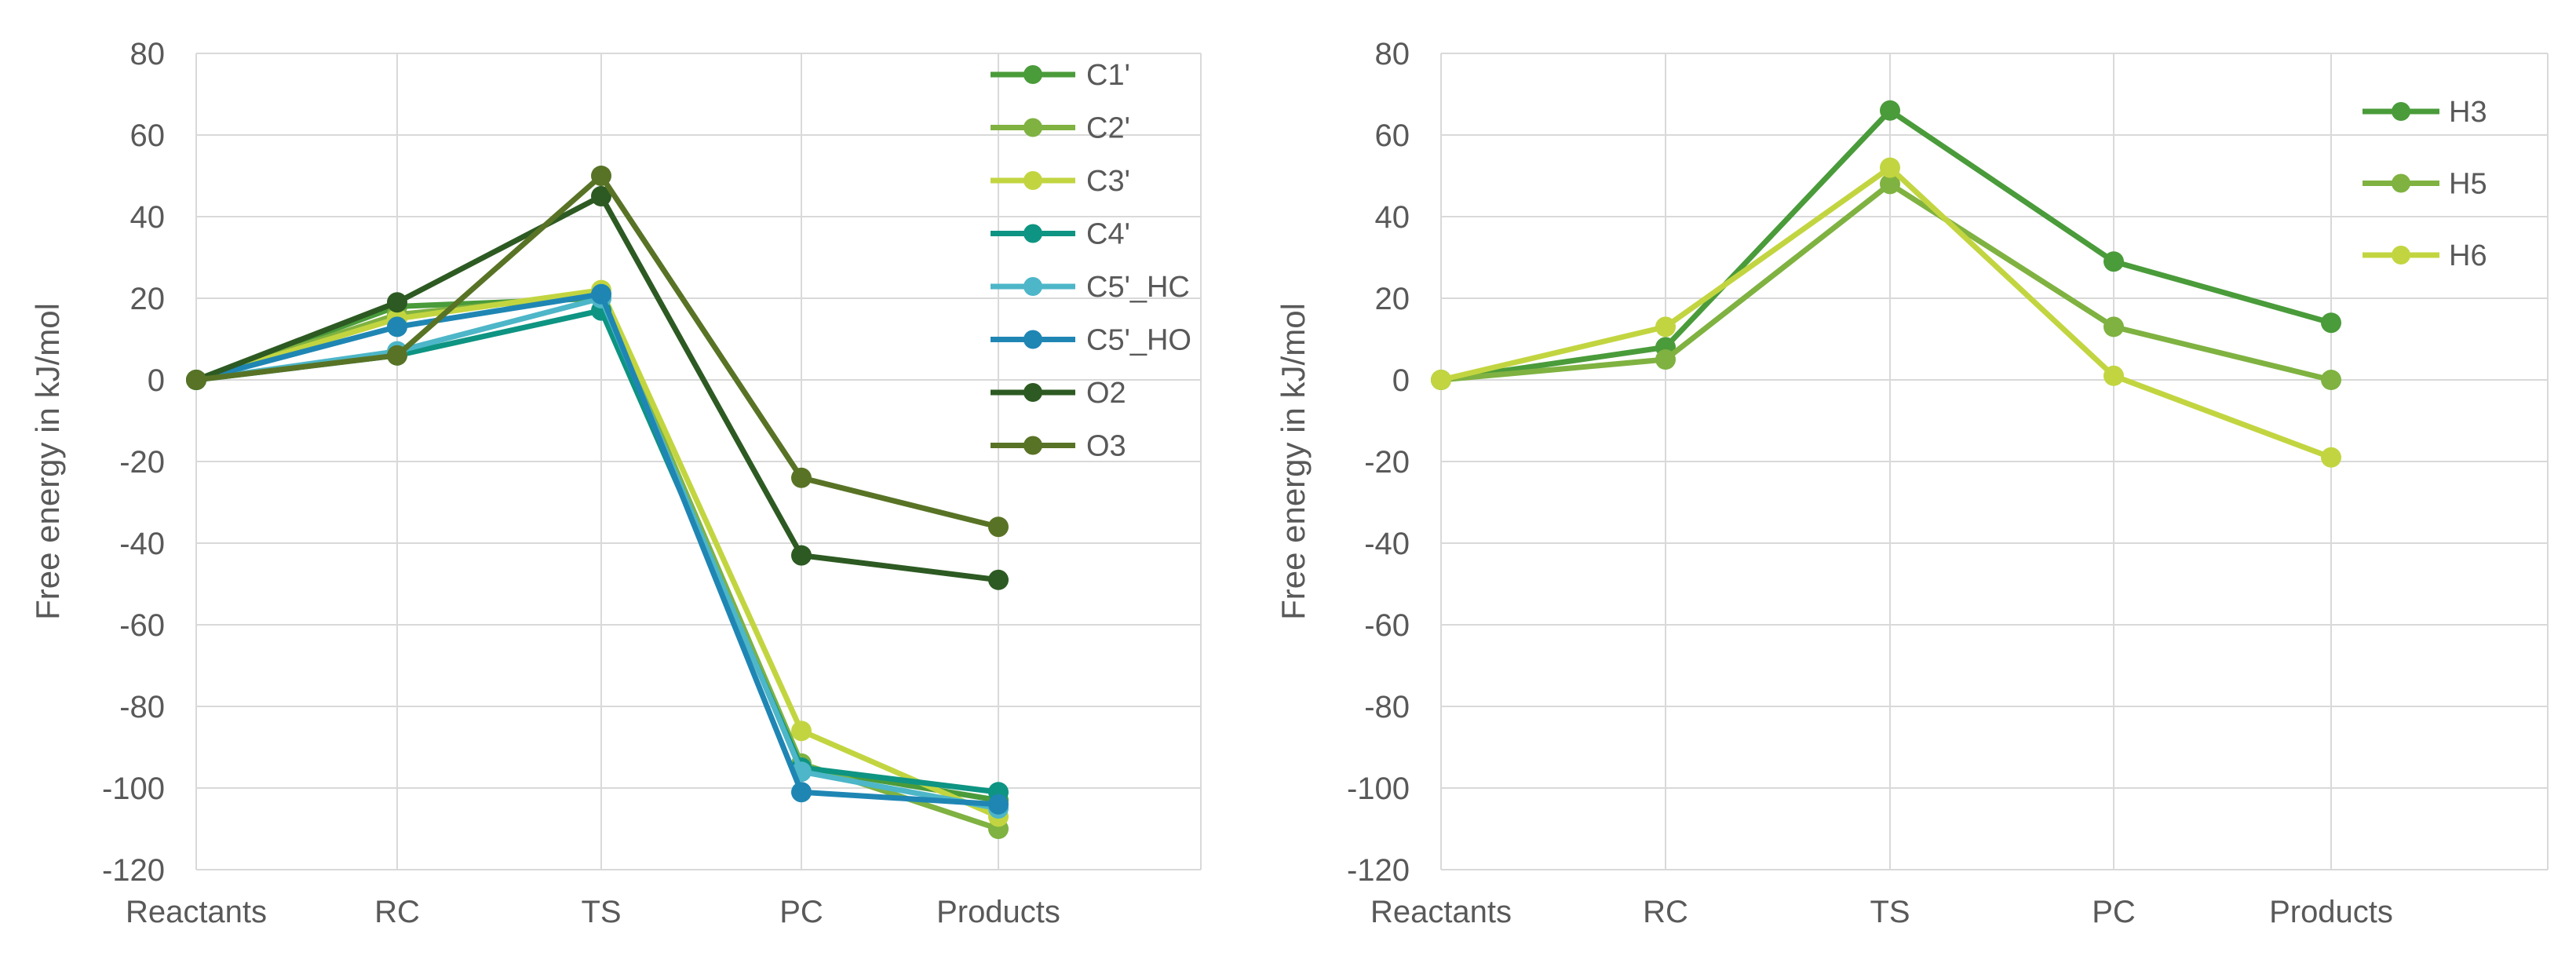 This screenshot has width=2576, height=956. I want to click on legend-label: C2', so click(1108, 128).